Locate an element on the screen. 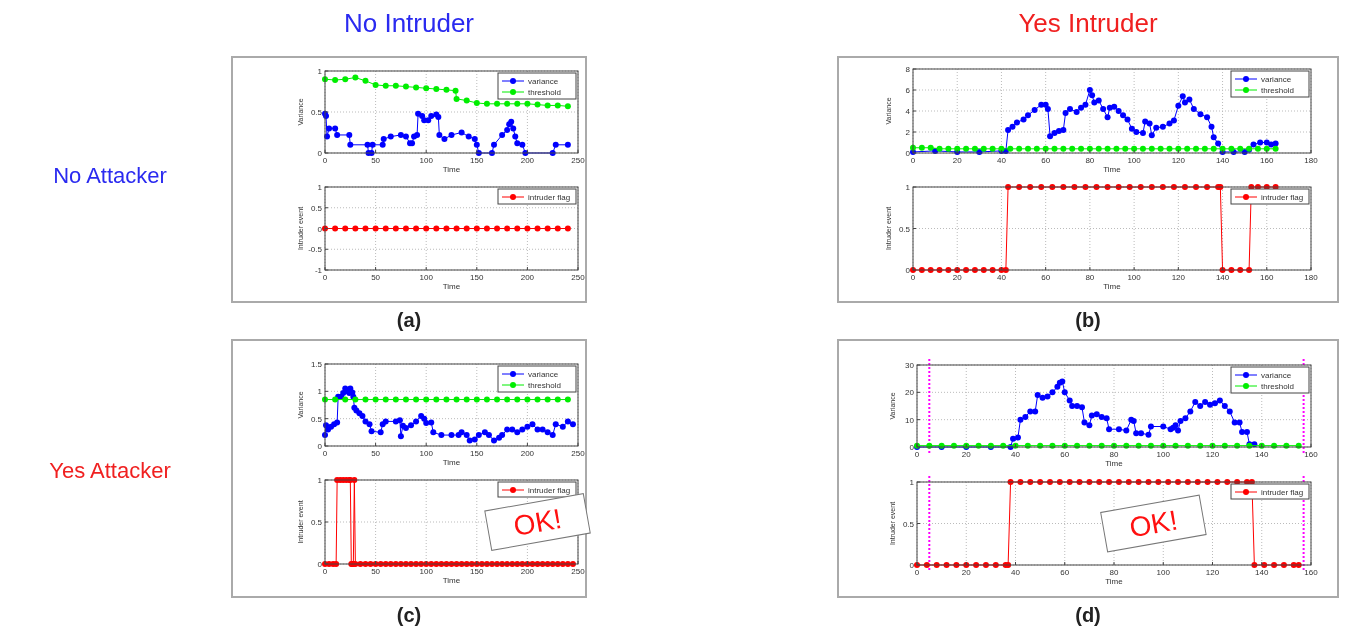 The height and width of the screenshot is (630, 1368). y-tick-label: 1.5 is located at coordinates (316, 364).